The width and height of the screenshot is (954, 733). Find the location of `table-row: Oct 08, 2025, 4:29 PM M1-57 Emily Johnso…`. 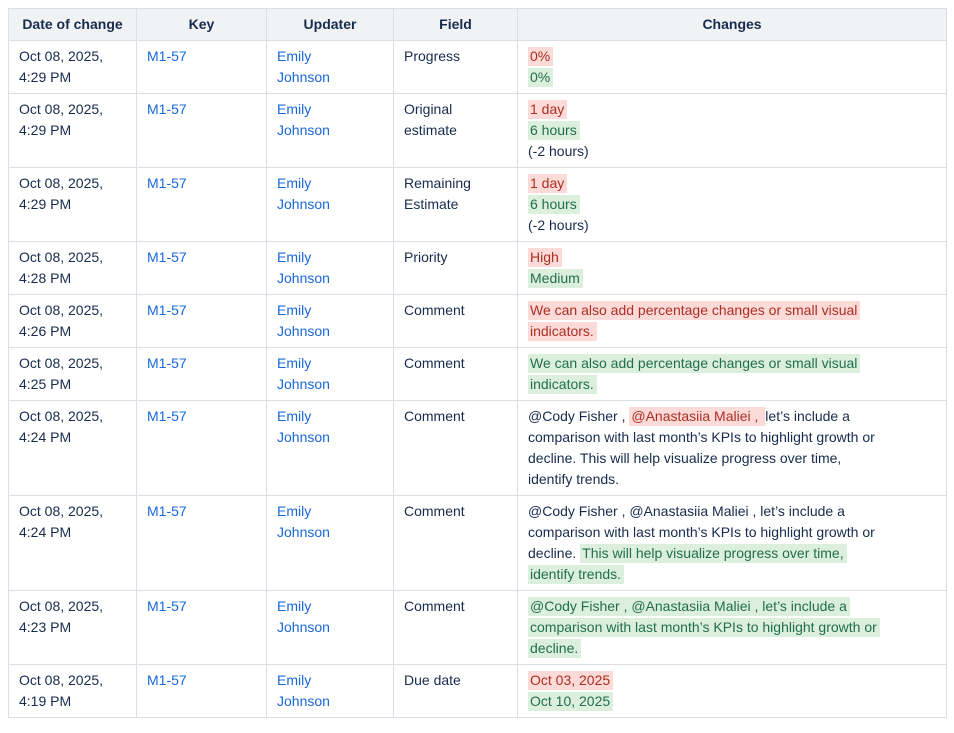

table-row: Oct 08, 2025, 4:29 PM M1-57 Emily Johnso… is located at coordinates (477, 67).